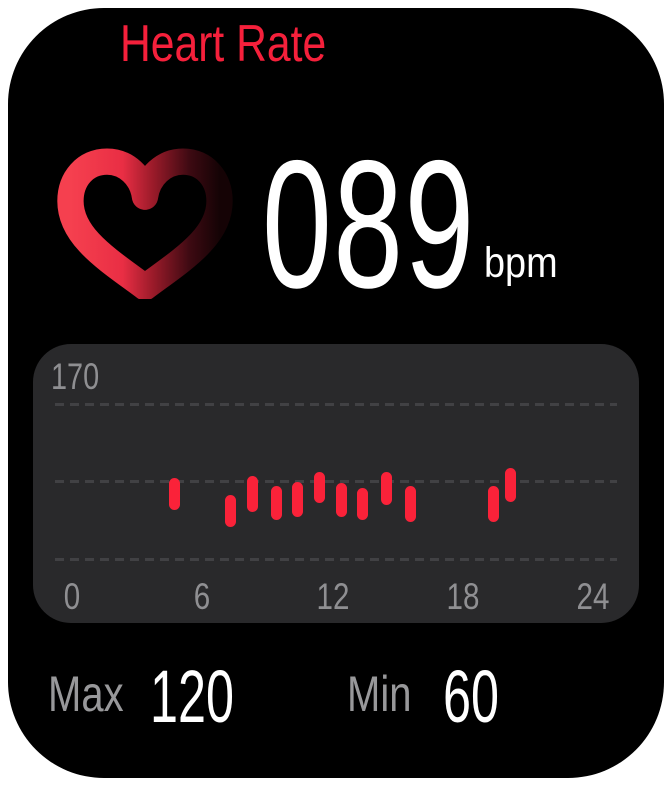  Describe the element at coordinates (471, 696) in the screenshot. I see `min-value: 60` at that location.